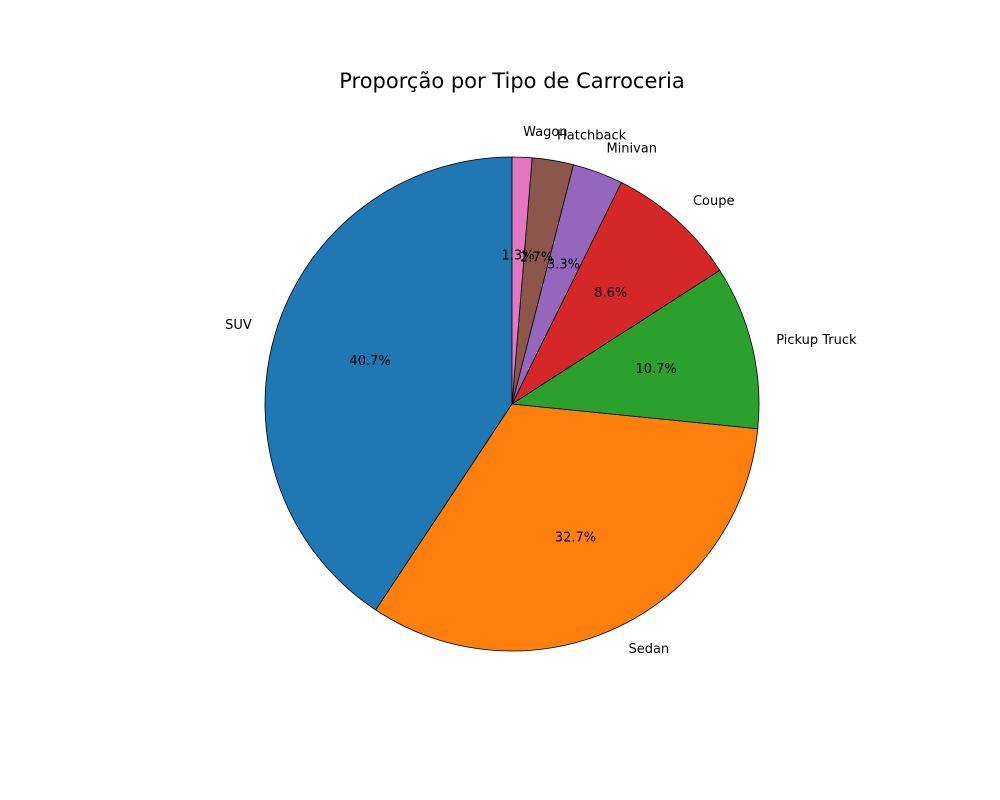 The height and width of the screenshot is (800, 1000). Describe the element at coordinates (545, 132) in the screenshot. I see `category-label-wagon: Wagon` at that location.